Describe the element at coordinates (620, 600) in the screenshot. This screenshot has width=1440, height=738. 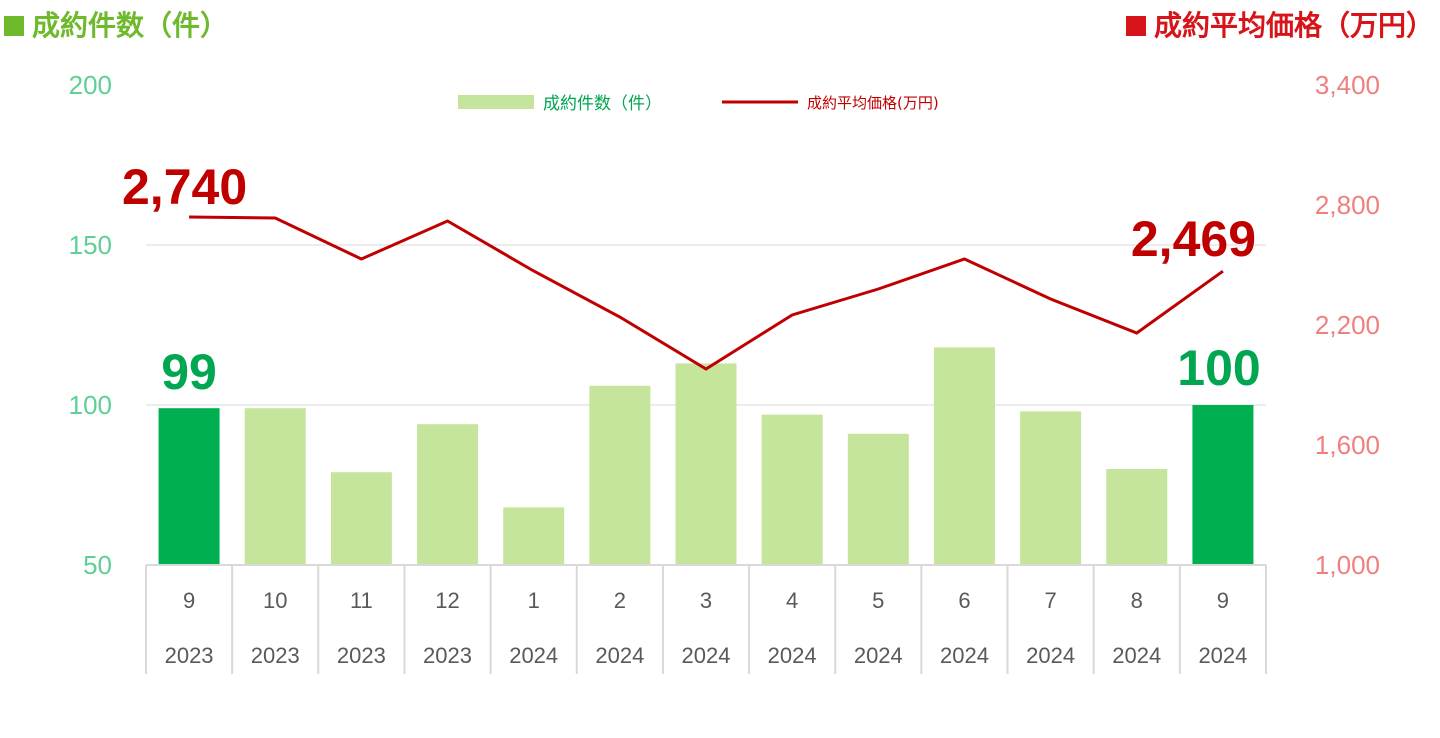
I see `month-label: 2` at that location.